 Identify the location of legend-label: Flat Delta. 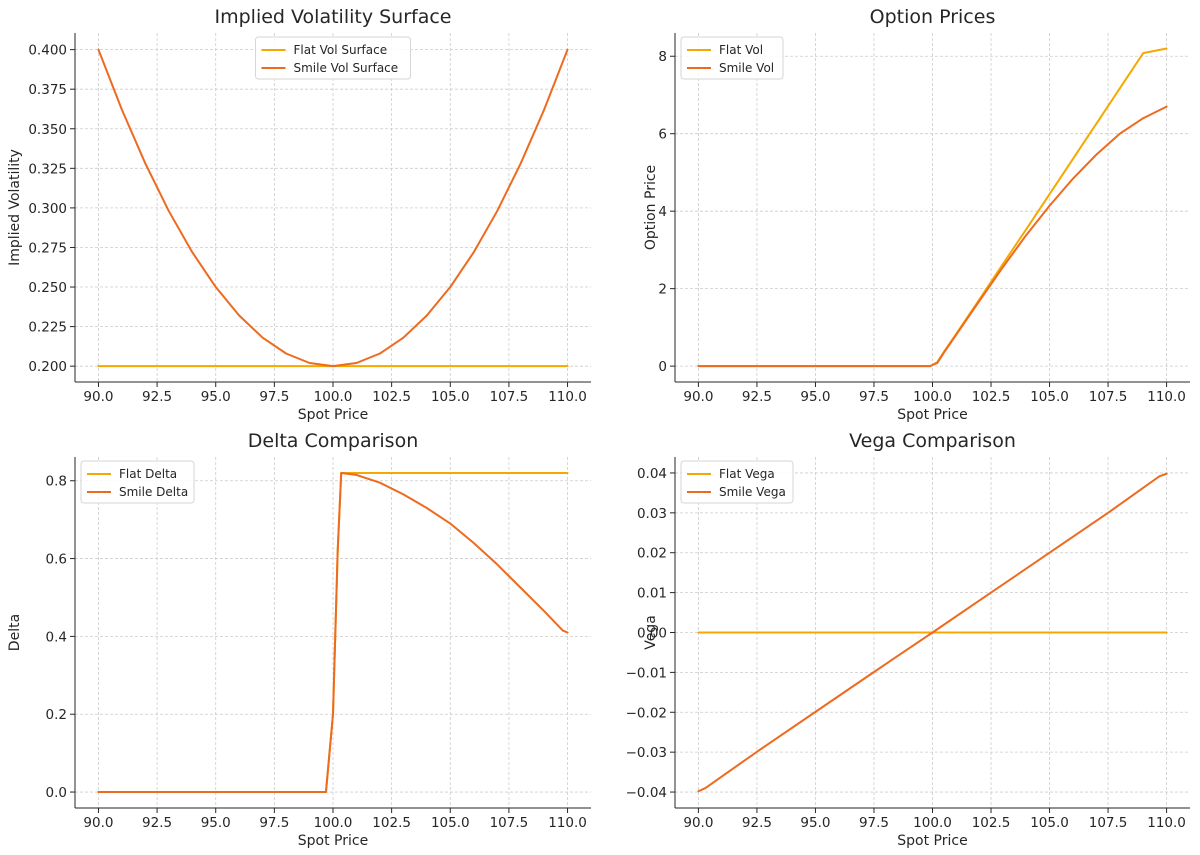
(148, 474).